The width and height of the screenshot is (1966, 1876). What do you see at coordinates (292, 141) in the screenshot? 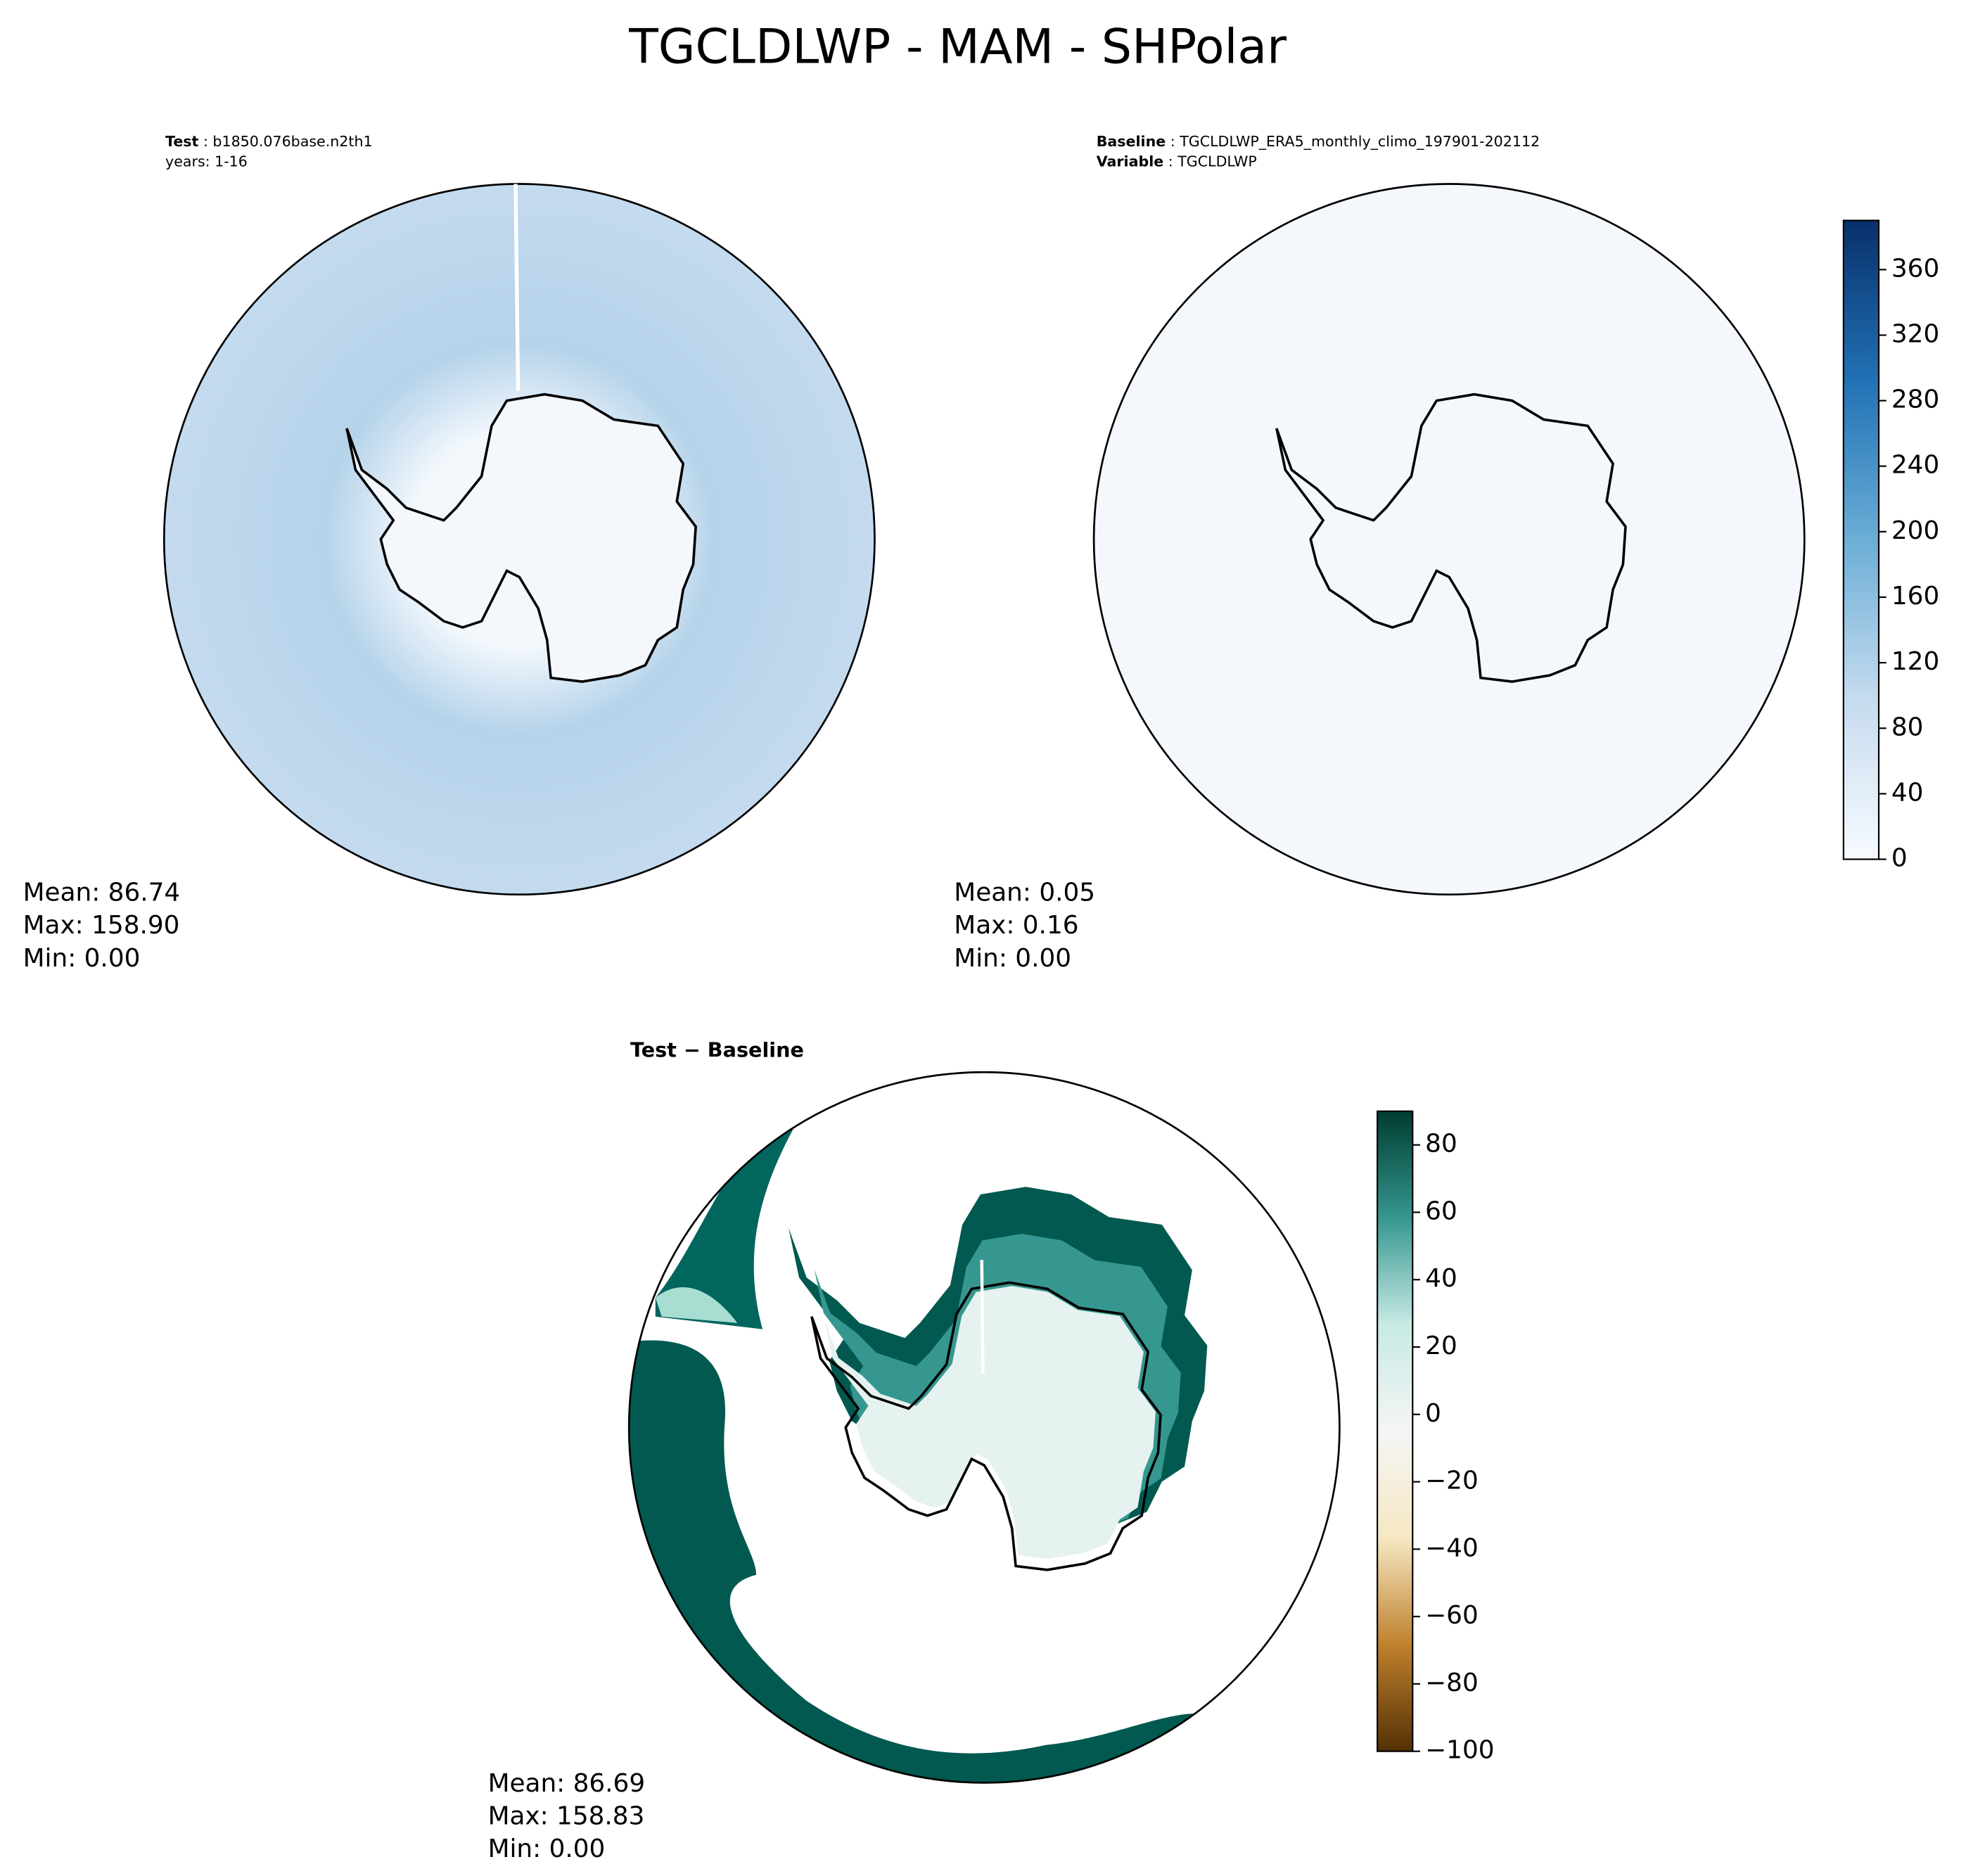
I see `label-value: b1850.076base.n2th1` at bounding box center [292, 141].